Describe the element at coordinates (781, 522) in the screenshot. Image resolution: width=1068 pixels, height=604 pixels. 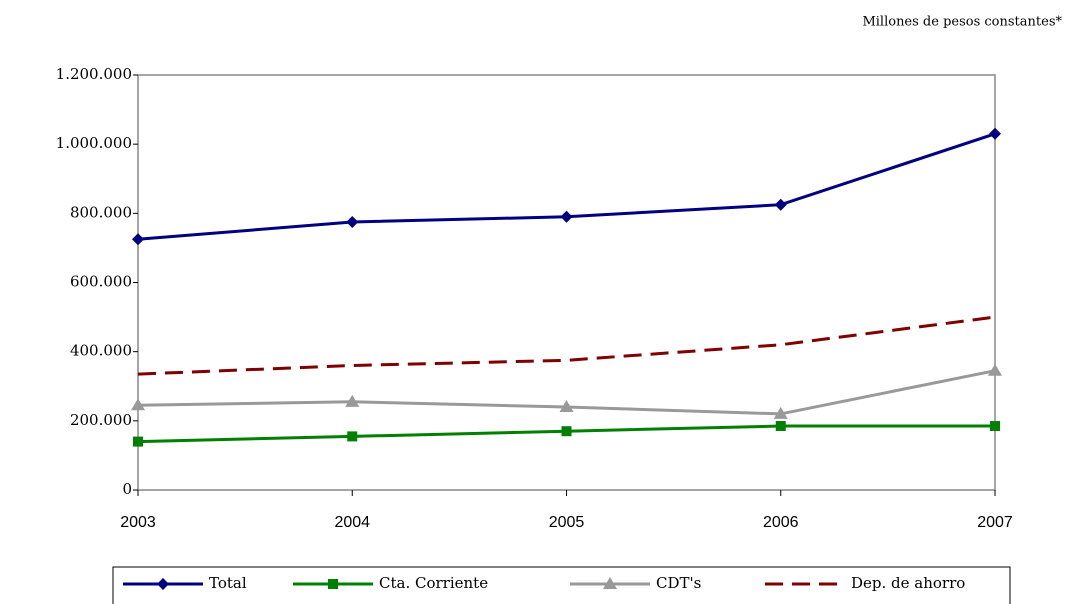
I see `x-tick-label: 2006` at that location.